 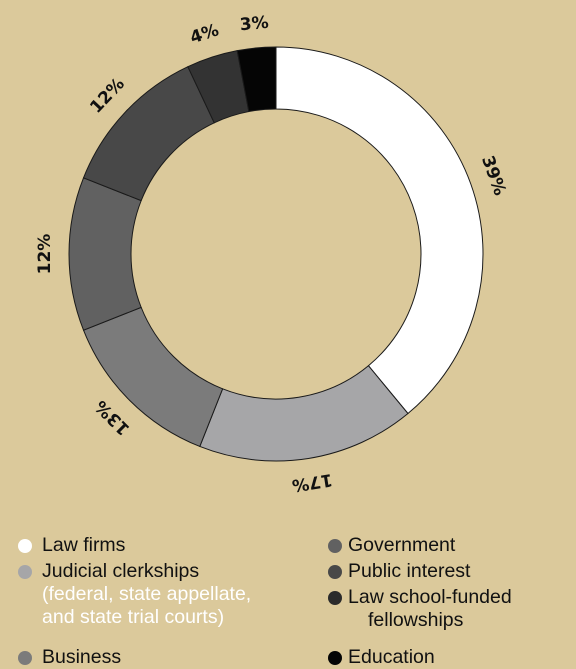 I want to click on legend-swatch-government, so click(x=335, y=546).